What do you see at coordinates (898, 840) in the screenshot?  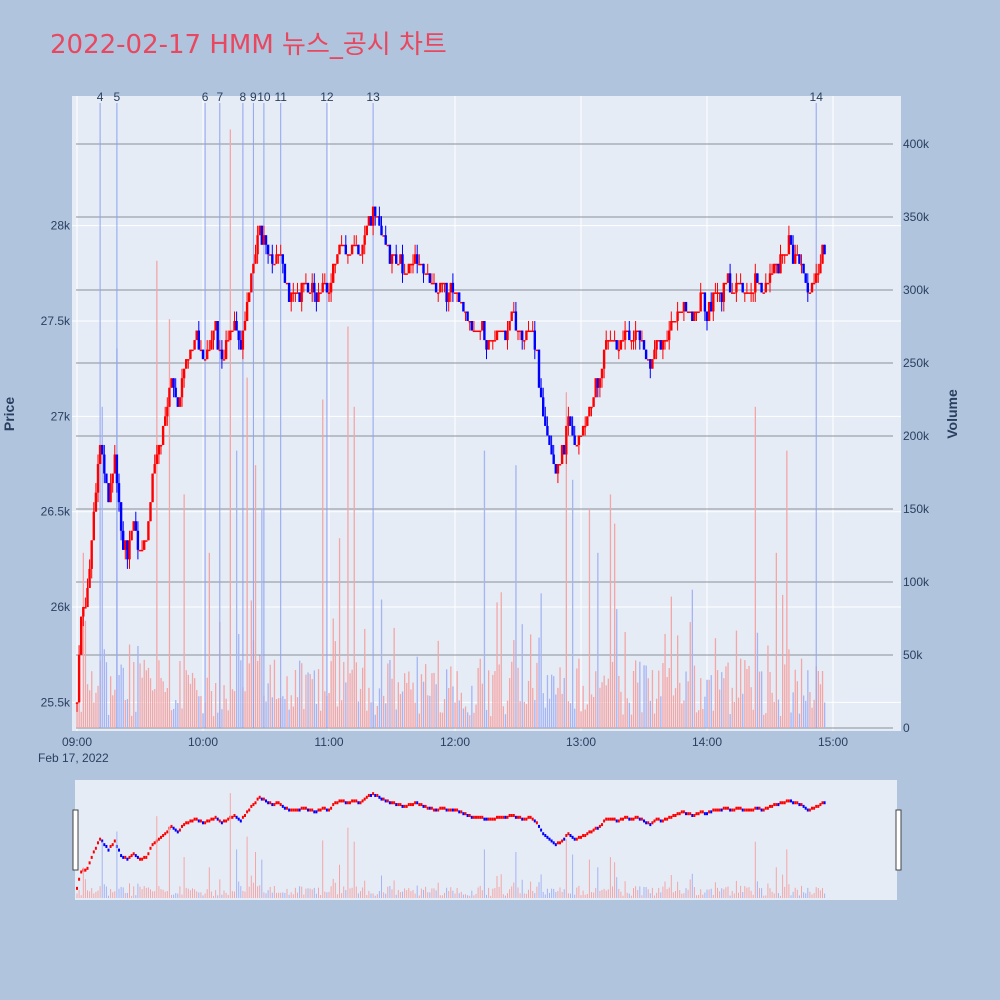 I see `range-slider-right-handle` at bounding box center [898, 840].